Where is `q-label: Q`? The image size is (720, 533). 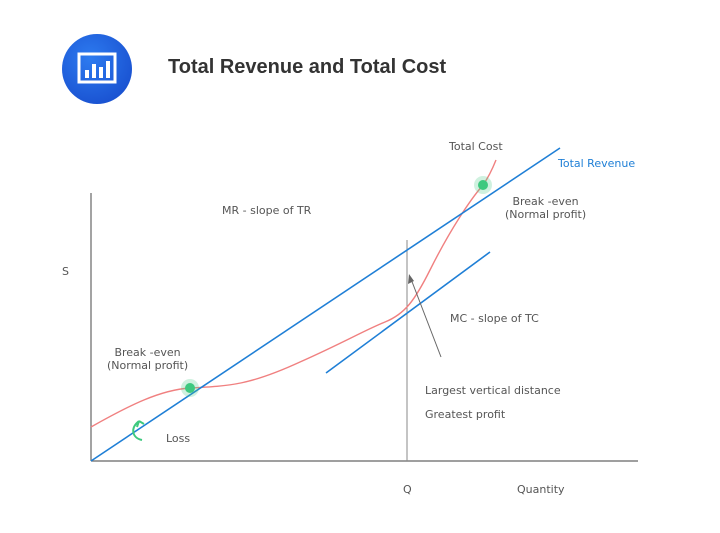 q-label: Q is located at coordinates (407, 489).